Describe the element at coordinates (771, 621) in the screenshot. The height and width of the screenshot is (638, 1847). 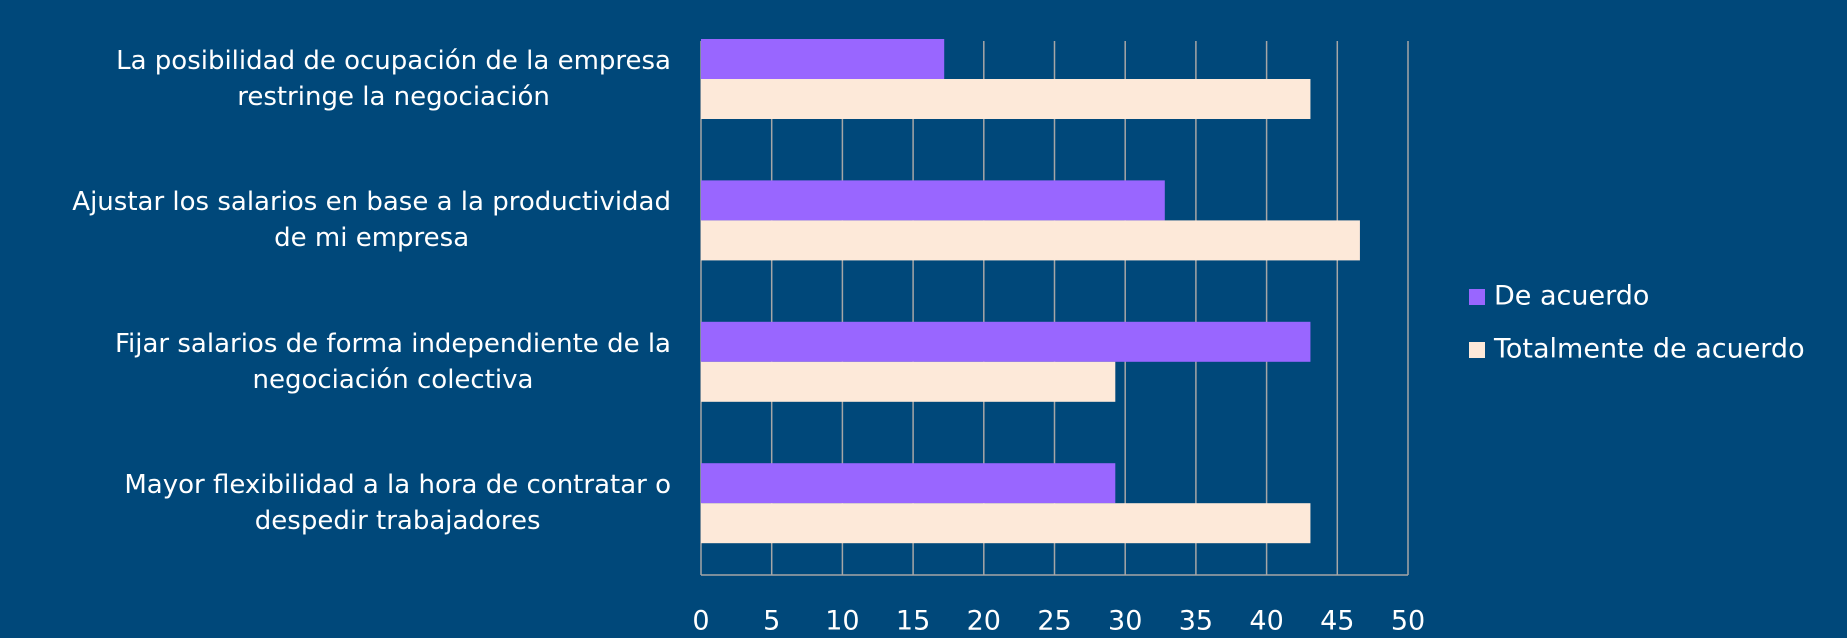
I see `x-tick-label: 5` at that location.